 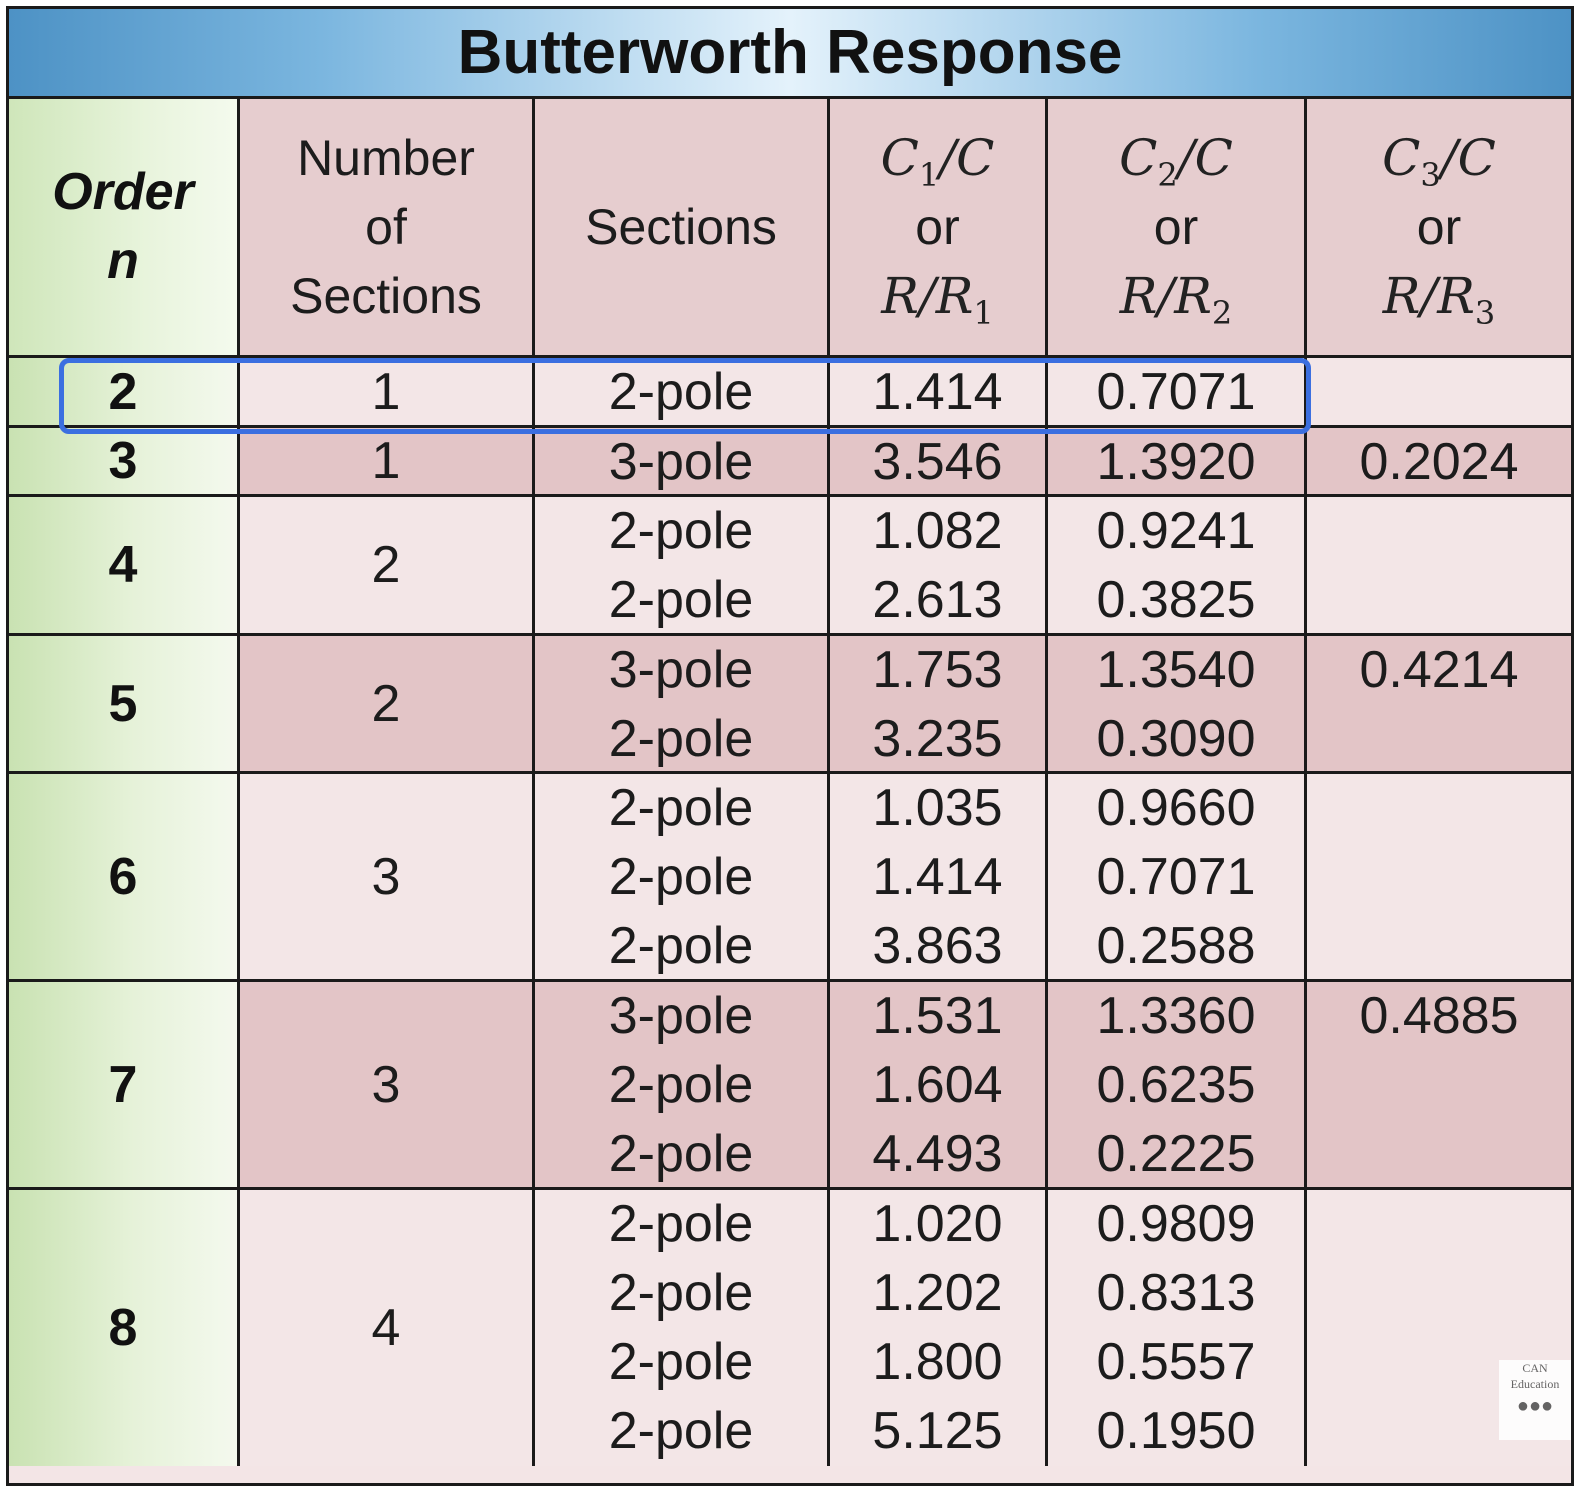 I want to click on header-c1-r-denominator: R, so click(x=954, y=295).